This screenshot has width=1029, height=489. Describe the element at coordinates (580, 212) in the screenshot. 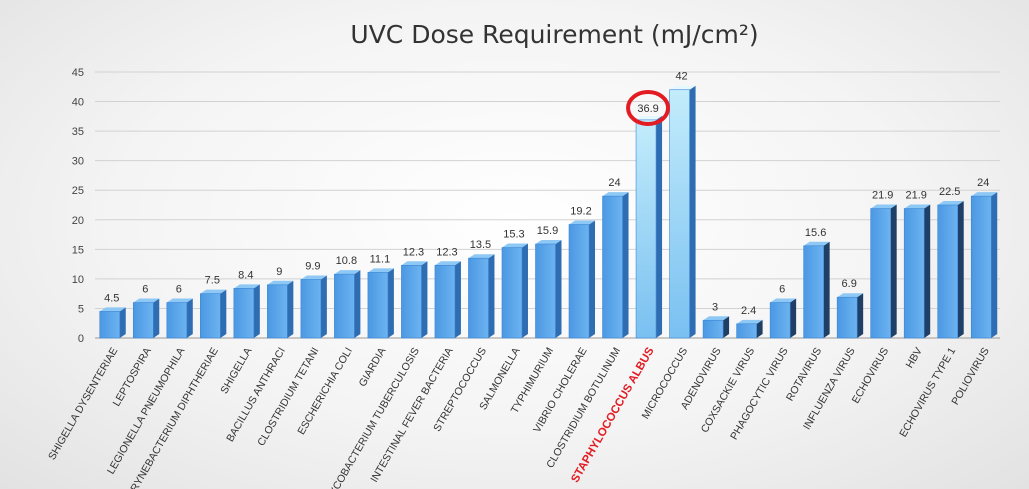

I see `data-label: 19.2` at that location.